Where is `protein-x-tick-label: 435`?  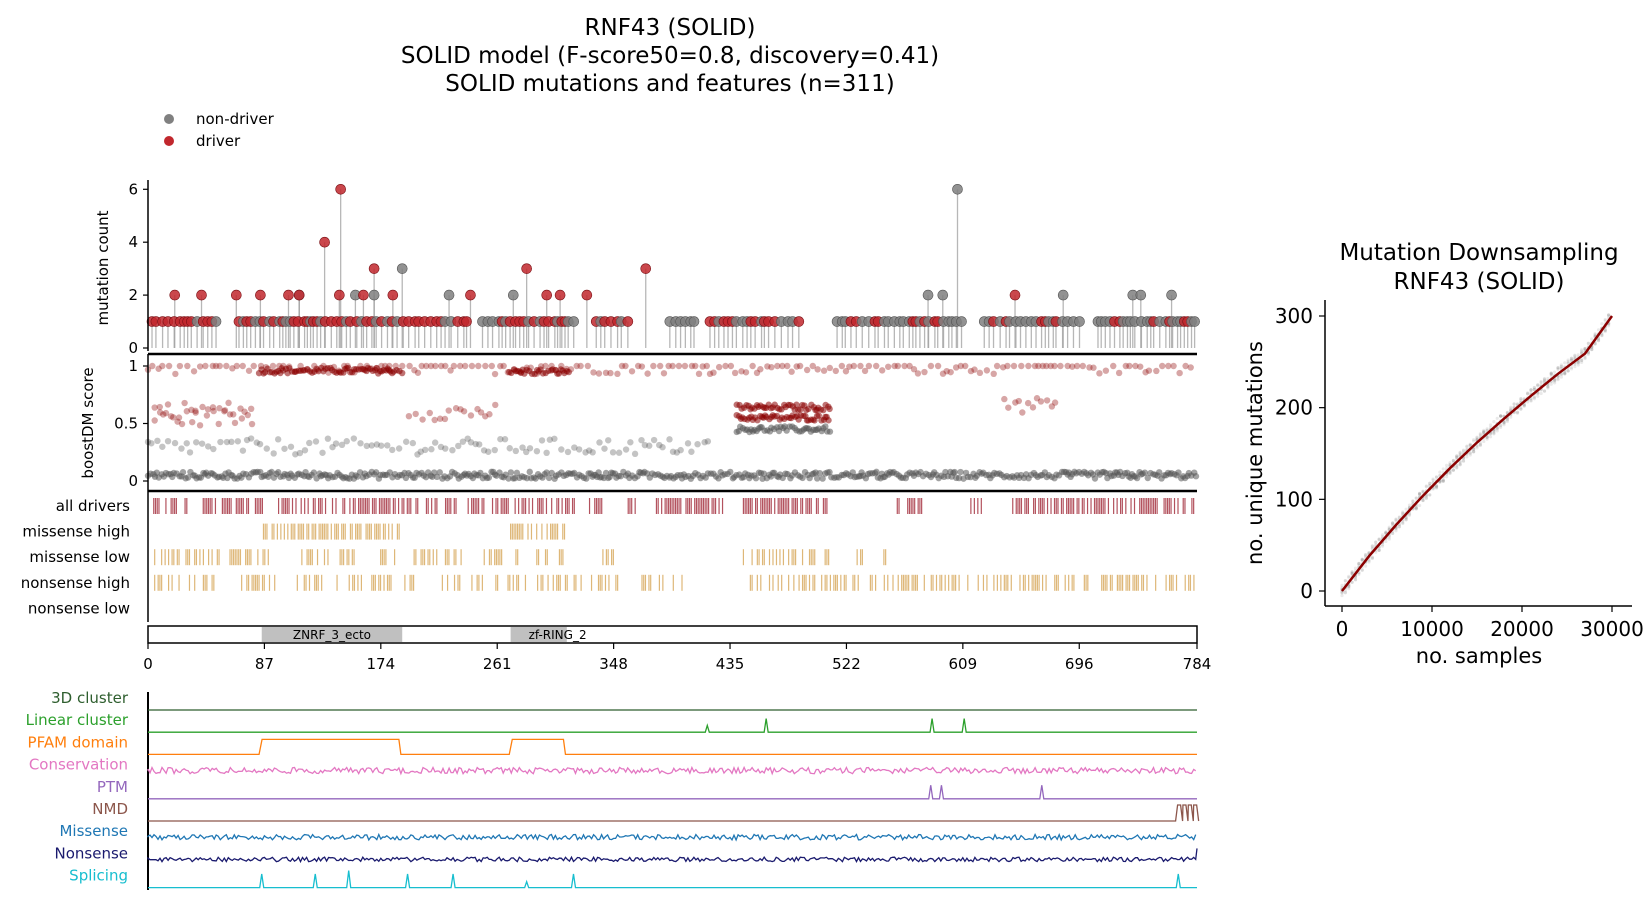 protein-x-tick-label: 435 is located at coordinates (730, 664).